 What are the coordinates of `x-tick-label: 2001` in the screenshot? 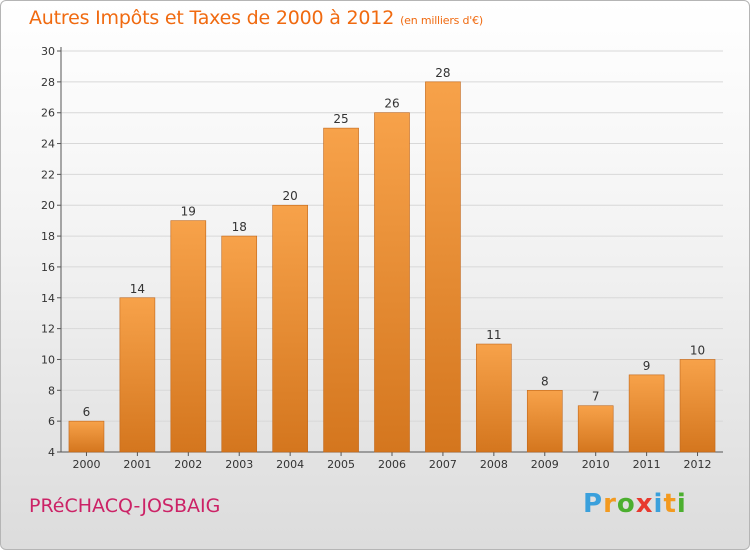 It's located at (137, 464).